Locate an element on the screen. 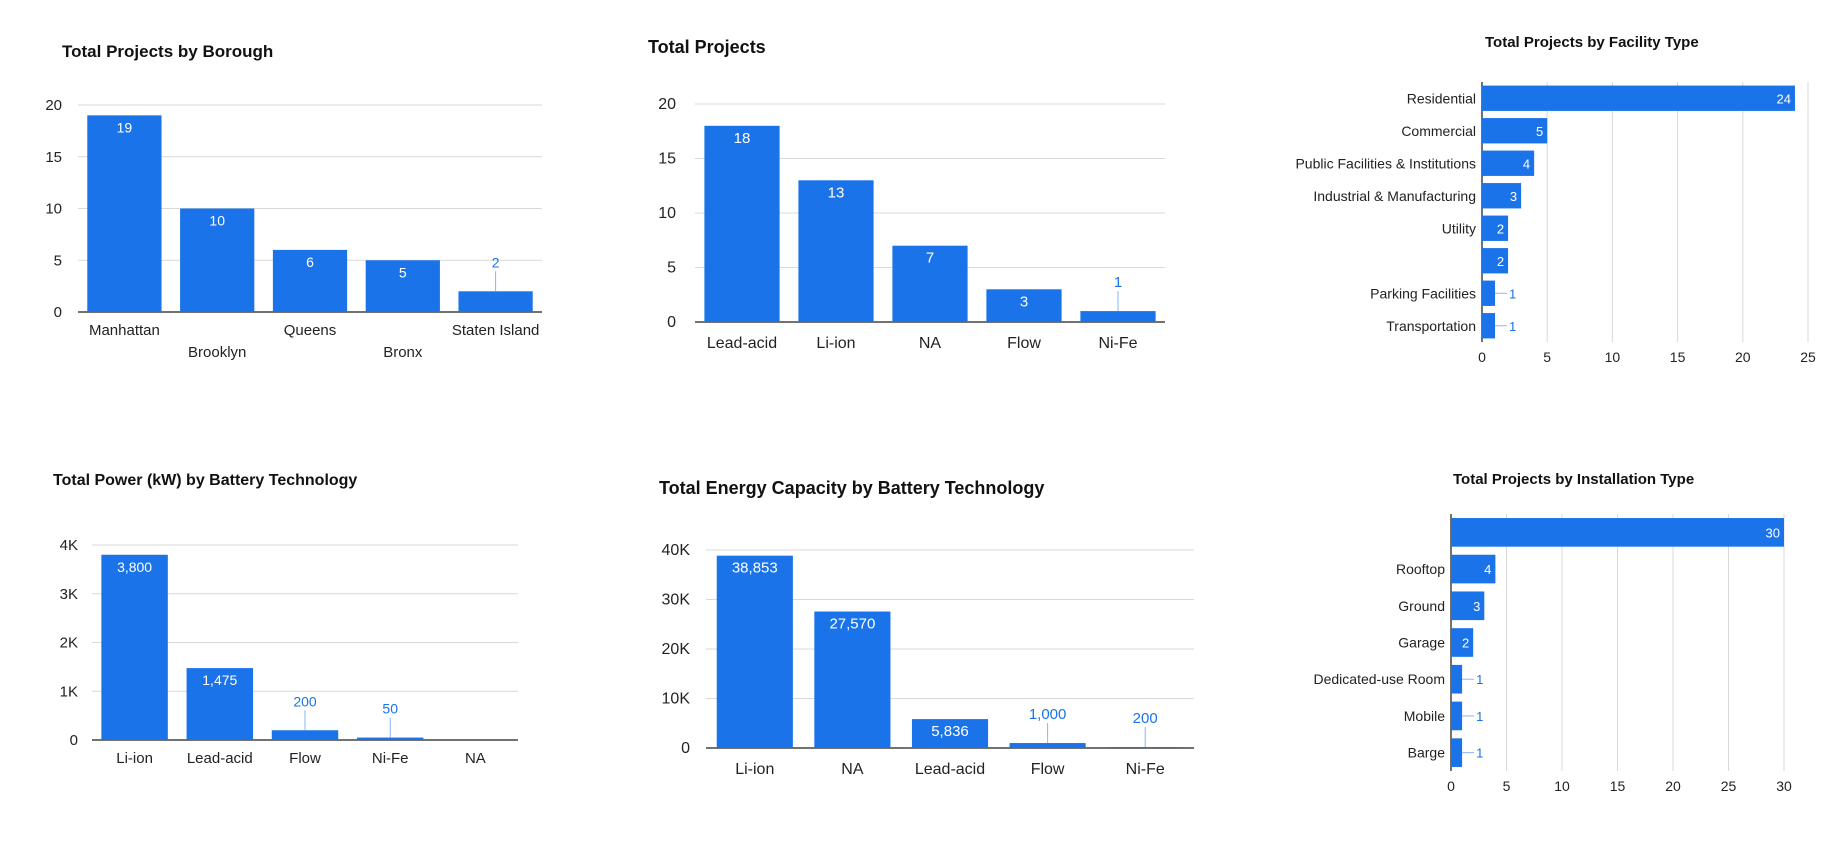 The width and height of the screenshot is (1846, 850). chart-title: Total Projects is located at coordinates (707, 47).